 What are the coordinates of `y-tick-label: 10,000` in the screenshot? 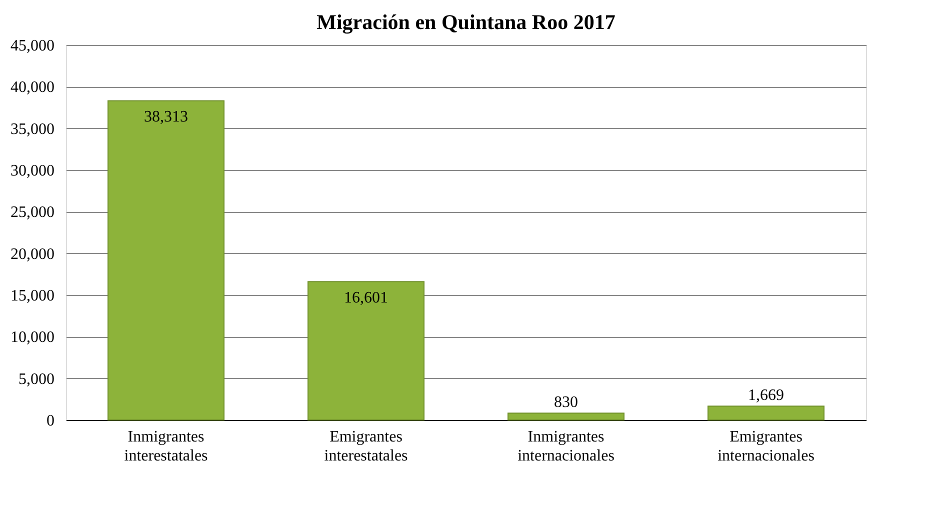 It's located at (32, 337).